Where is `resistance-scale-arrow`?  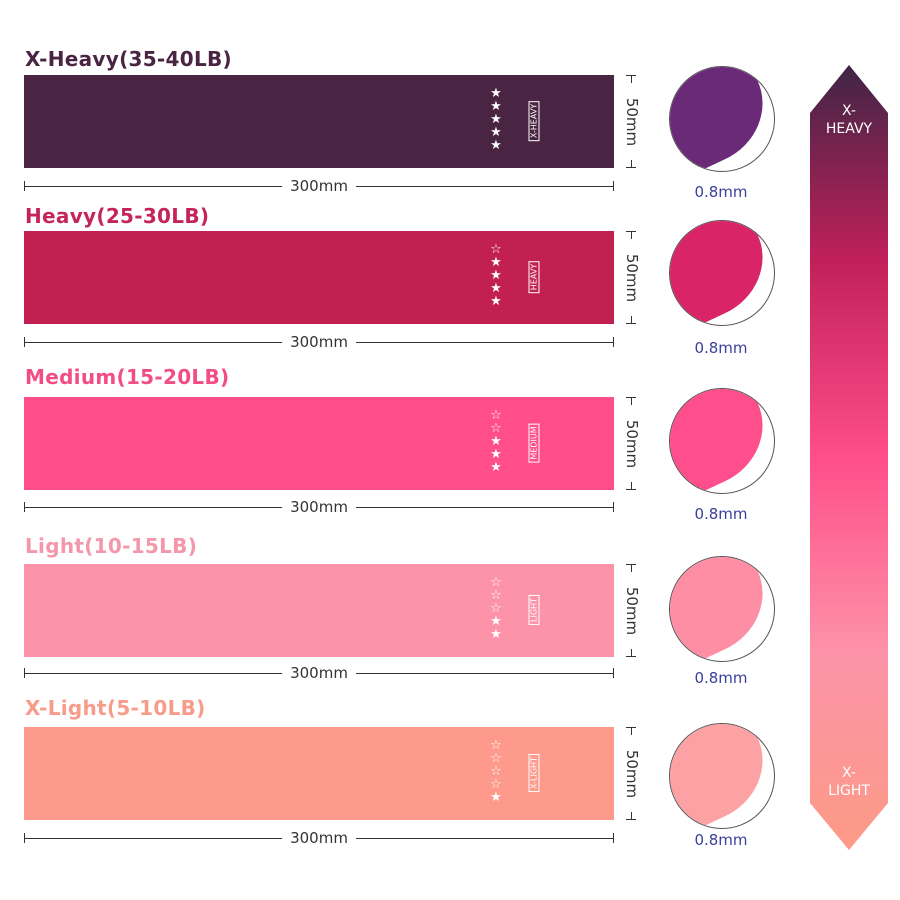
resistance-scale-arrow is located at coordinates (849, 457).